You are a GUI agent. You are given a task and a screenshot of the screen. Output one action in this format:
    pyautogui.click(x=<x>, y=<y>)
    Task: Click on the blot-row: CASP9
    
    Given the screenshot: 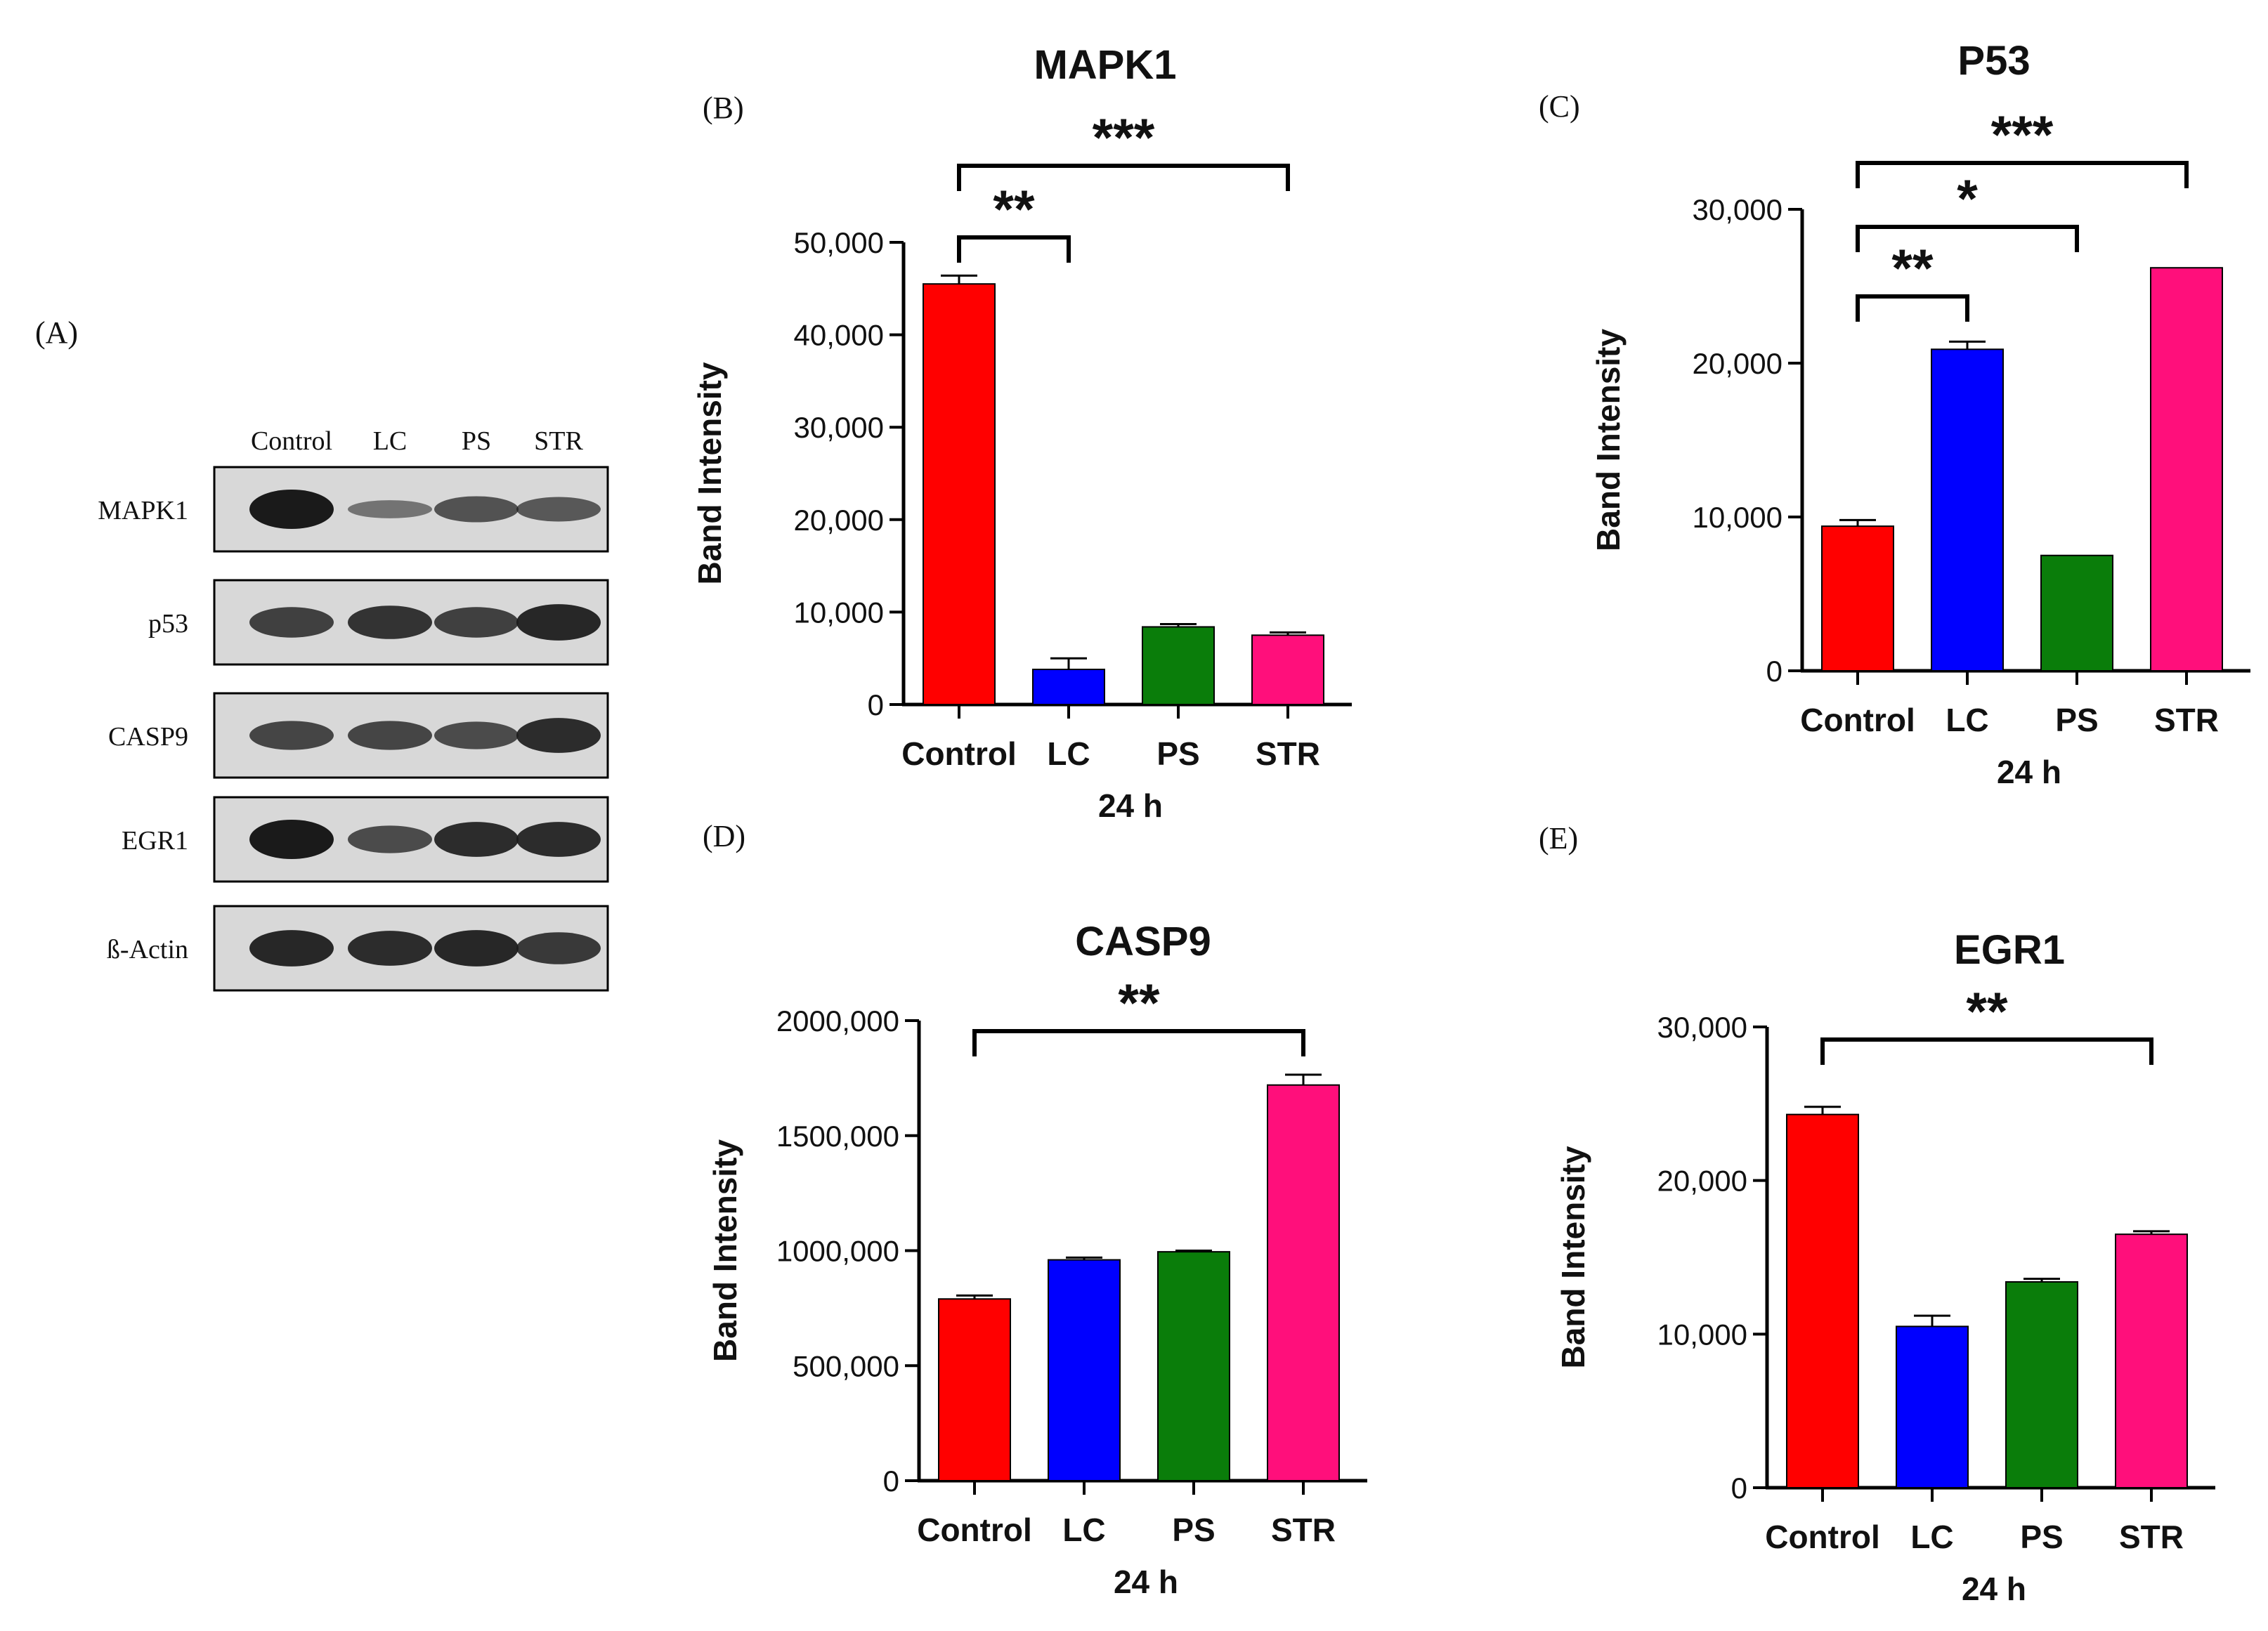 What is the action you would take?
    pyautogui.click(x=358, y=735)
    